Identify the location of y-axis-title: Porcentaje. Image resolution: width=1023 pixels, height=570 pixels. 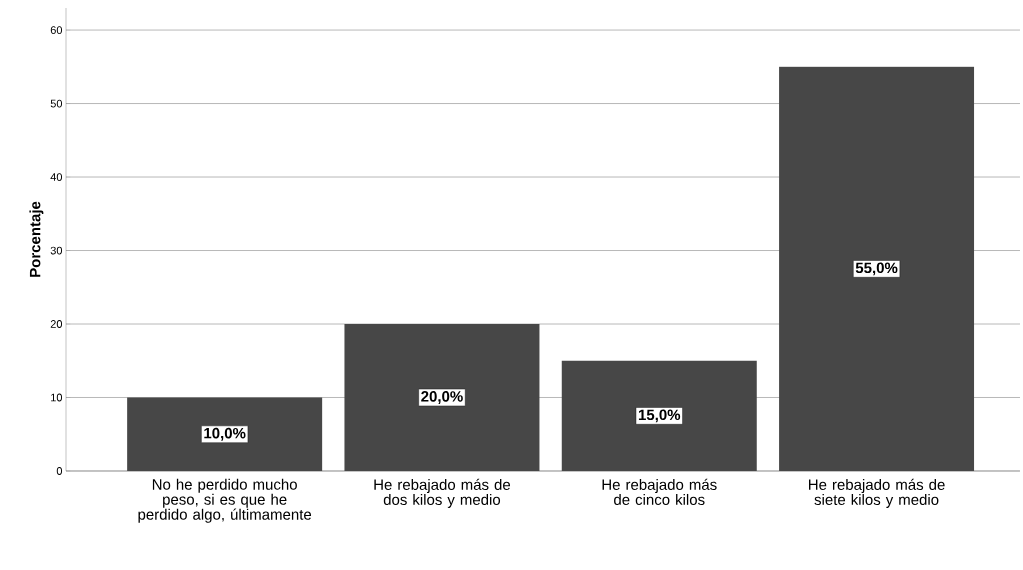
(36, 239).